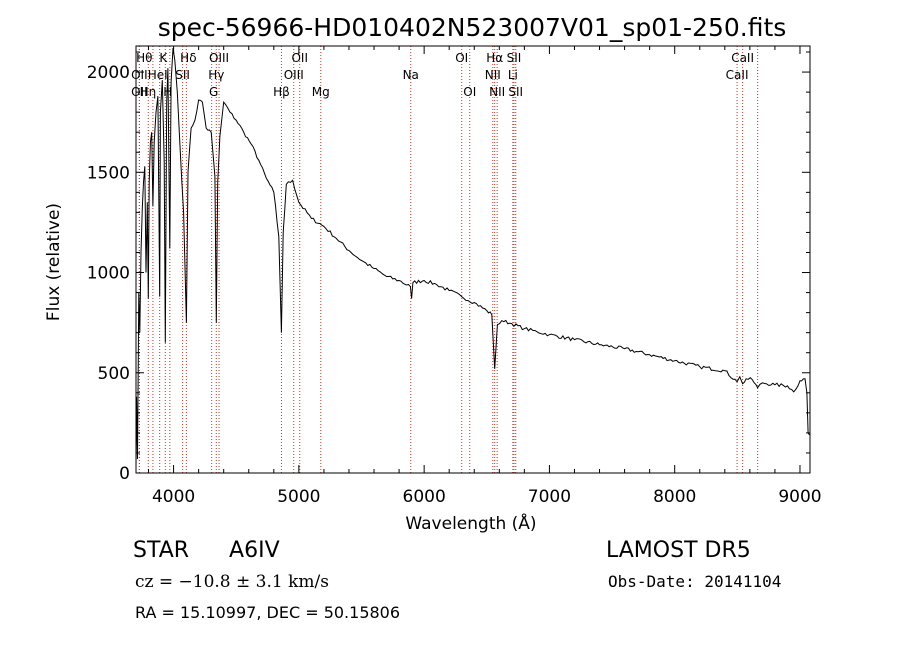 The width and height of the screenshot is (900, 649). What do you see at coordinates (232, 582) in the screenshot?
I see `redshift-velocity: cz = −10.8 ± 3.1 km/s` at bounding box center [232, 582].